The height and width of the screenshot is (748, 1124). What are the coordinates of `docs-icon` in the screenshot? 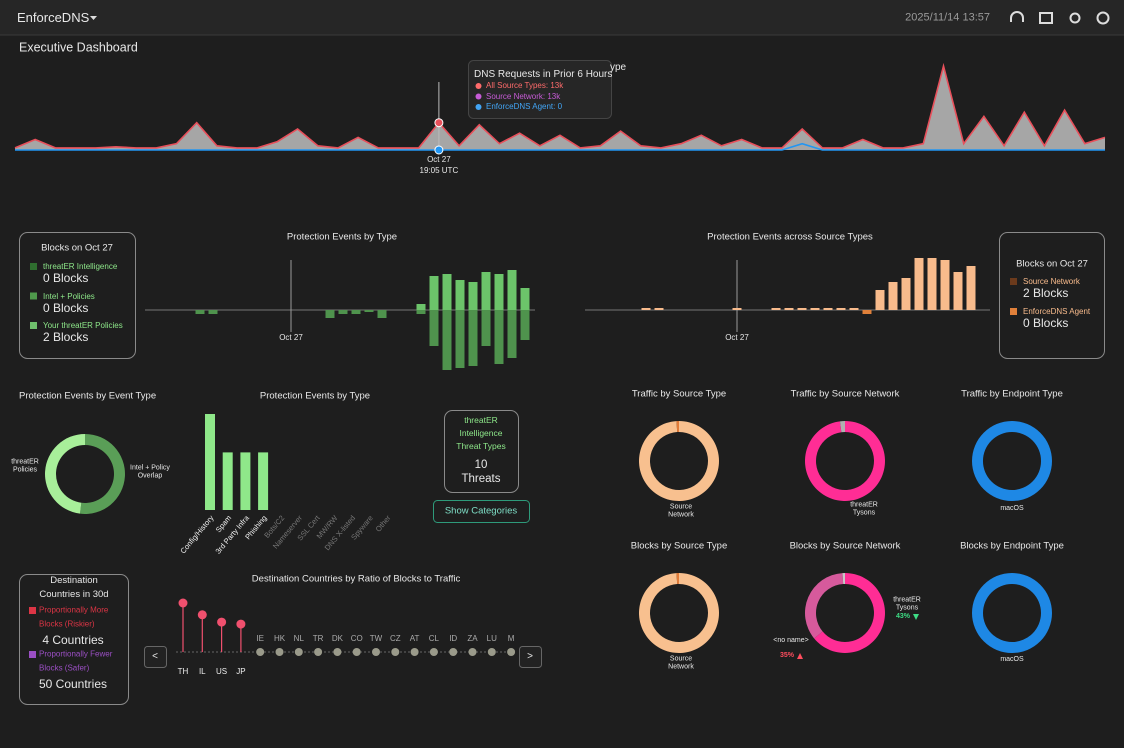 It's located at (1046, 18).